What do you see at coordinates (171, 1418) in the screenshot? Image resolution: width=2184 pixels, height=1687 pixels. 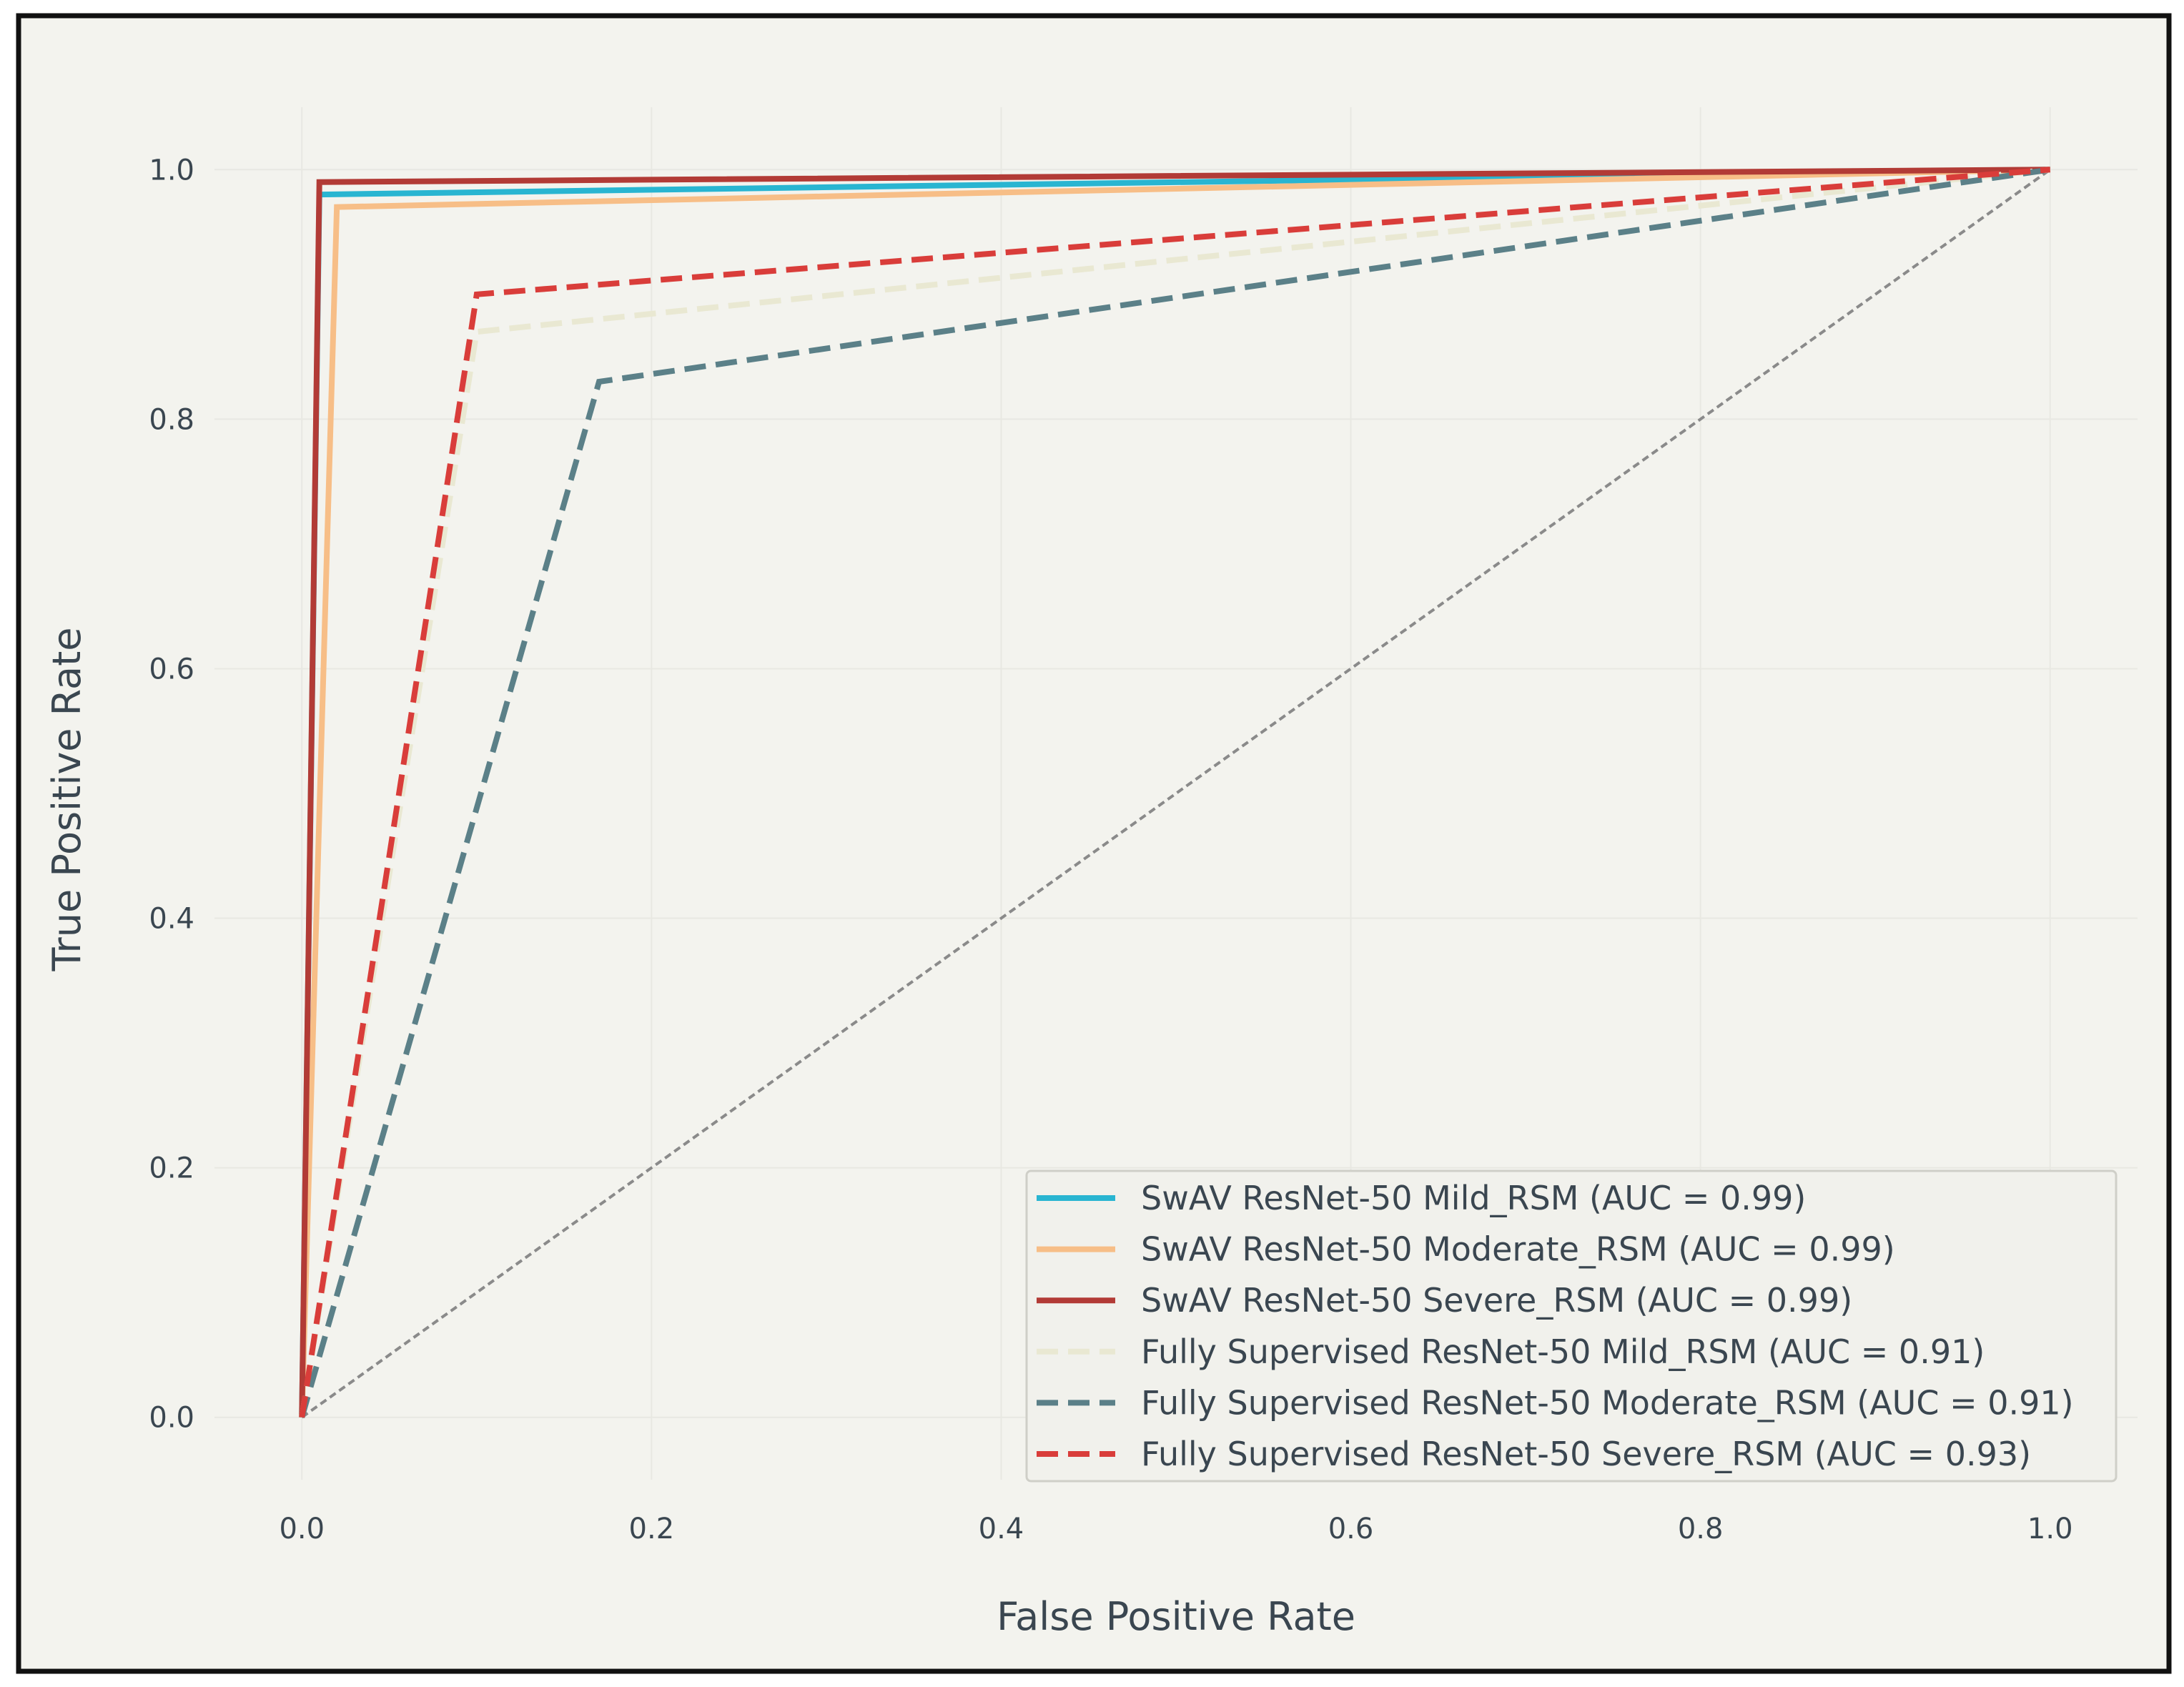 I see `y-tick-label: 0.0` at bounding box center [171, 1418].